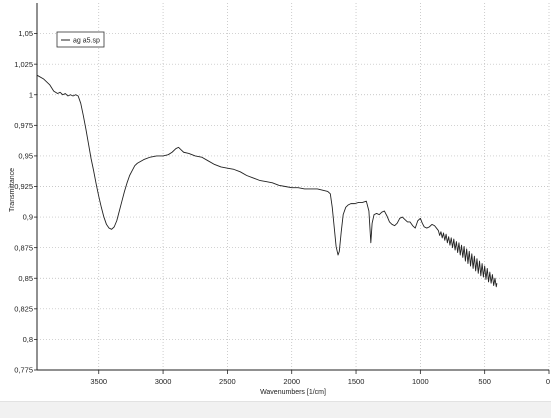  What do you see at coordinates (98, 381) in the screenshot?
I see `x-tick-label: 3500` at bounding box center [98, 381].